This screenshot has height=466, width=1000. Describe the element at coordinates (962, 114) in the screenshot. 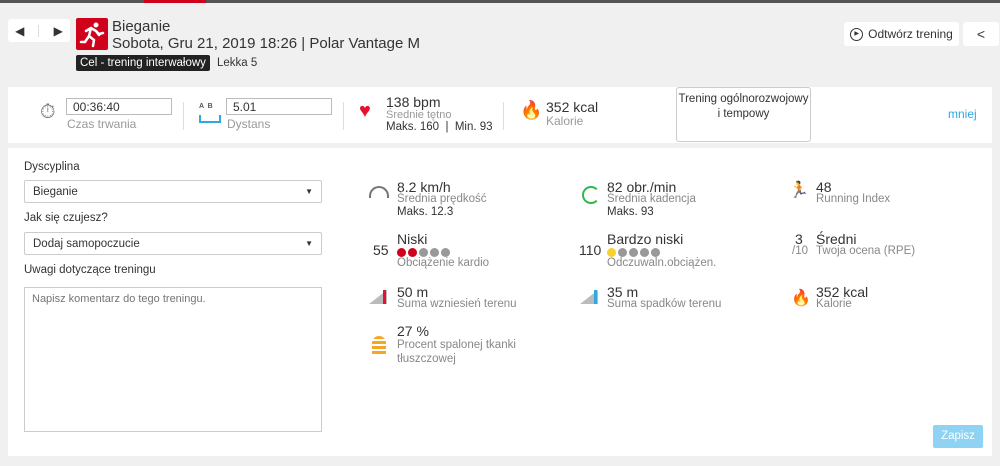

I see `less-link: mniej` at that location.